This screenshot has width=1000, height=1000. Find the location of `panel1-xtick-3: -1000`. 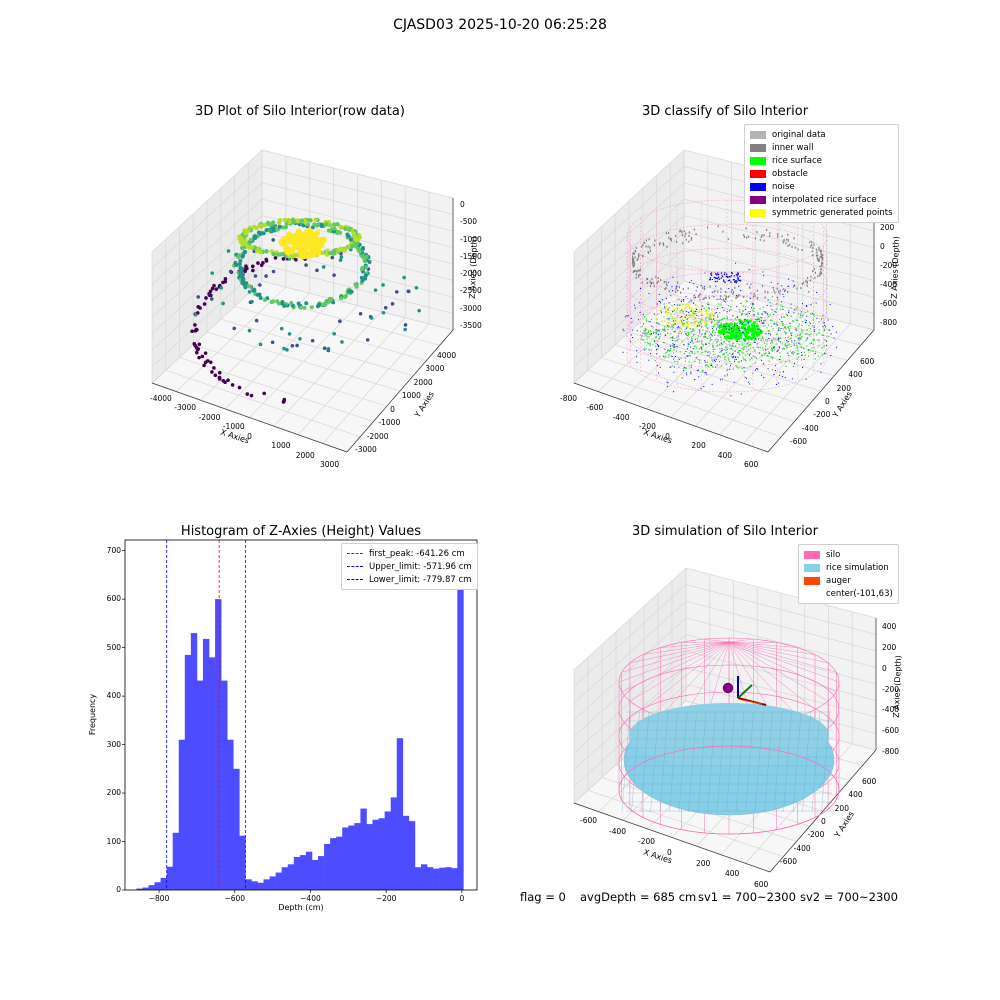

panel1-xtick-3: -1000 is located at coordinates (233, 427).